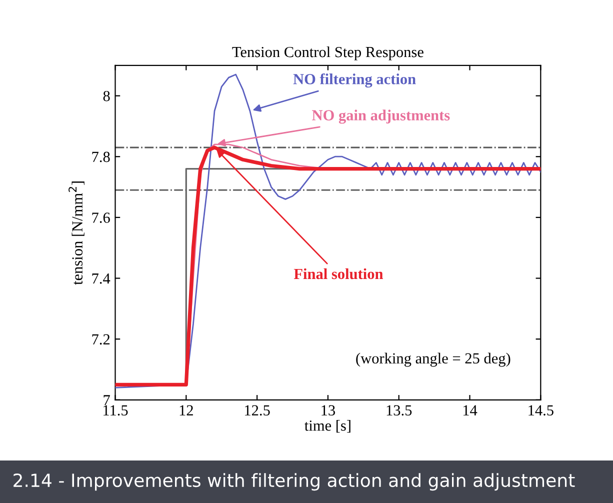 The width and height of the screenshot is (613, 503). Describe the element at coordinates (339, 274) in the screenshot. I see `text: Final solution` at that location.